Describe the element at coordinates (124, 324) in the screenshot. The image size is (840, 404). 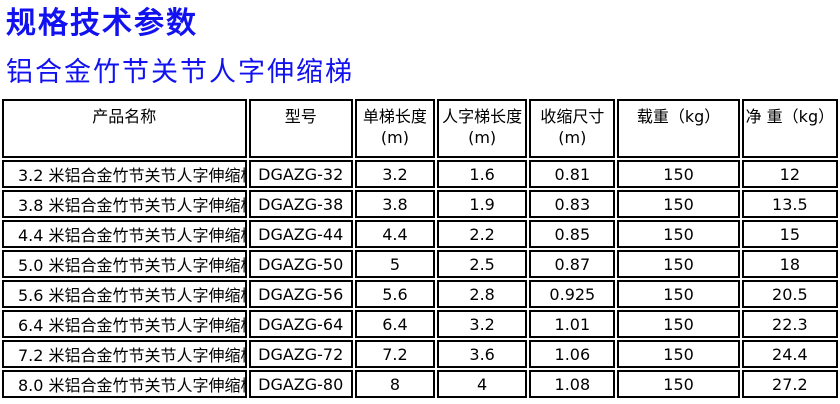
I see `product-name-cell: 6.4 米铝合金竹节关节人字伸缩梯` at that location.